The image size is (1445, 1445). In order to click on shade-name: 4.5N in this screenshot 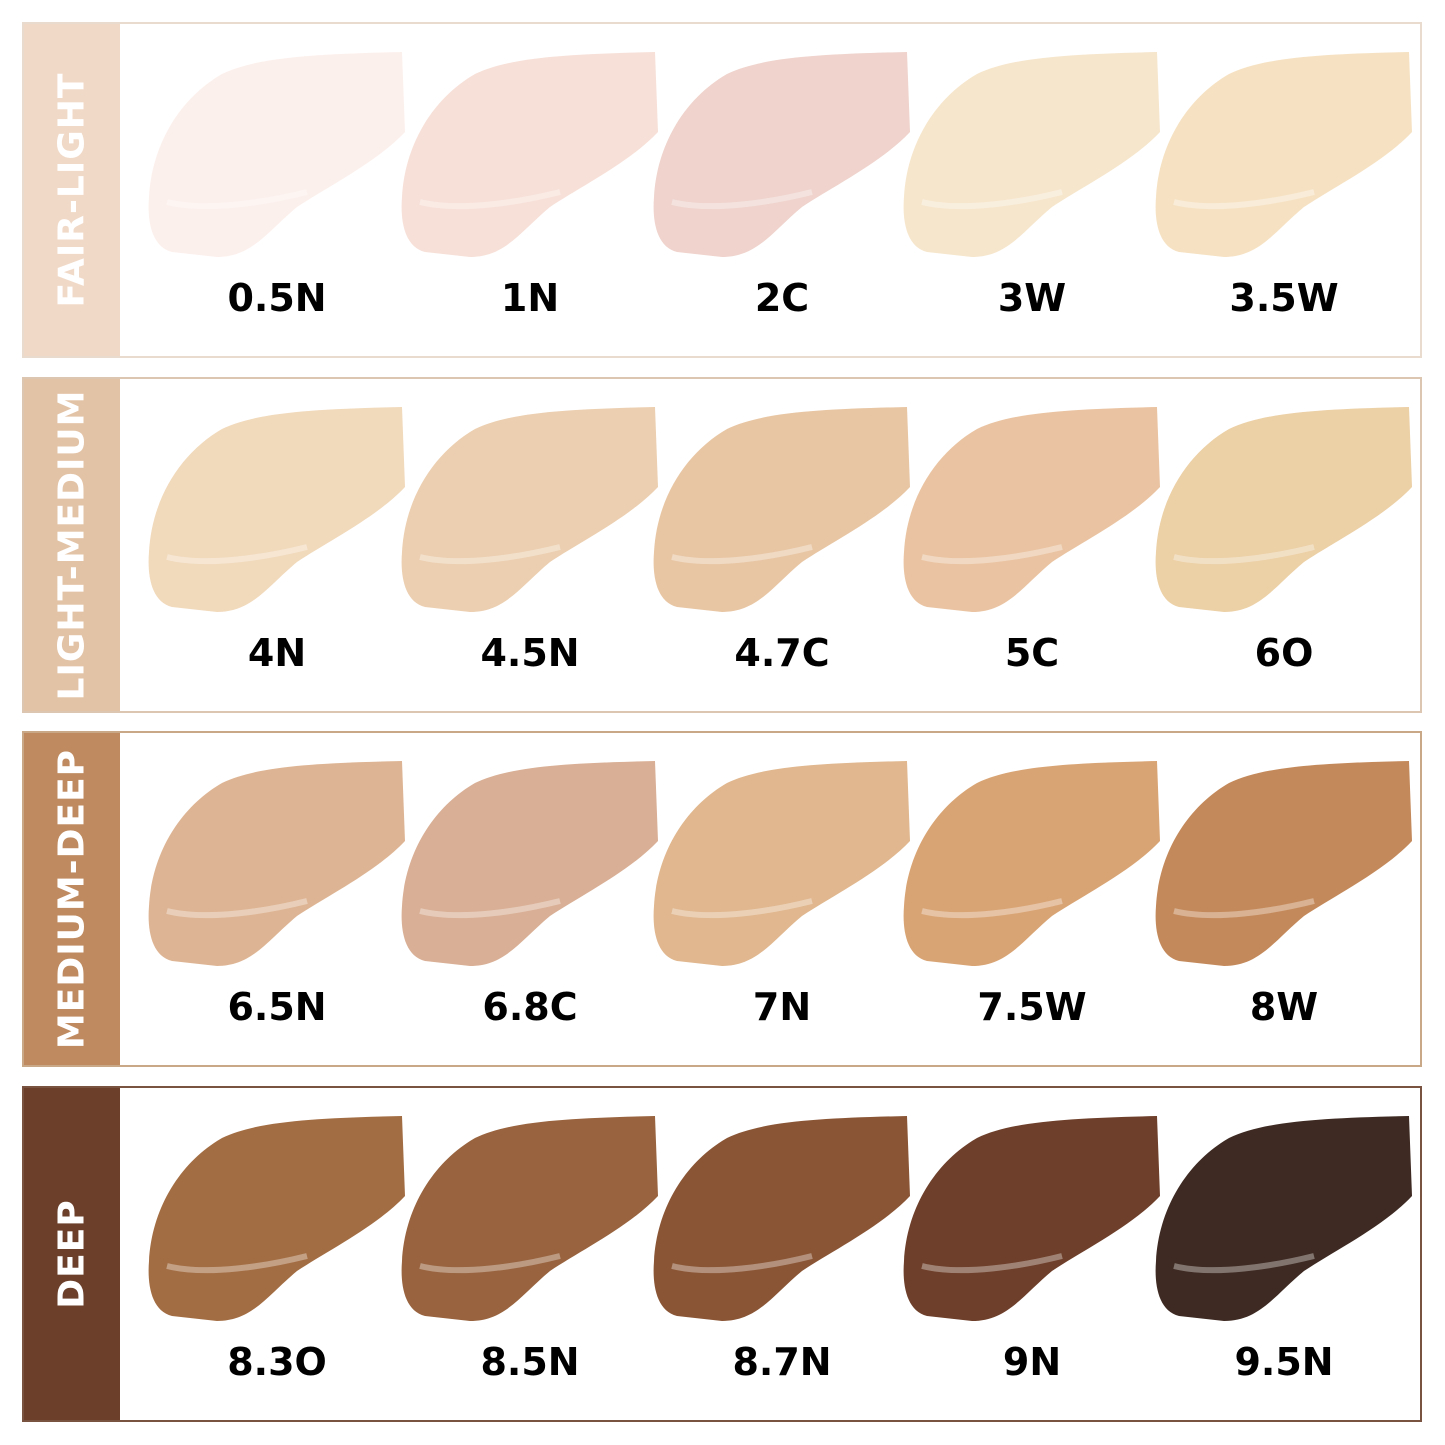, I will do `click(530, 653)`.